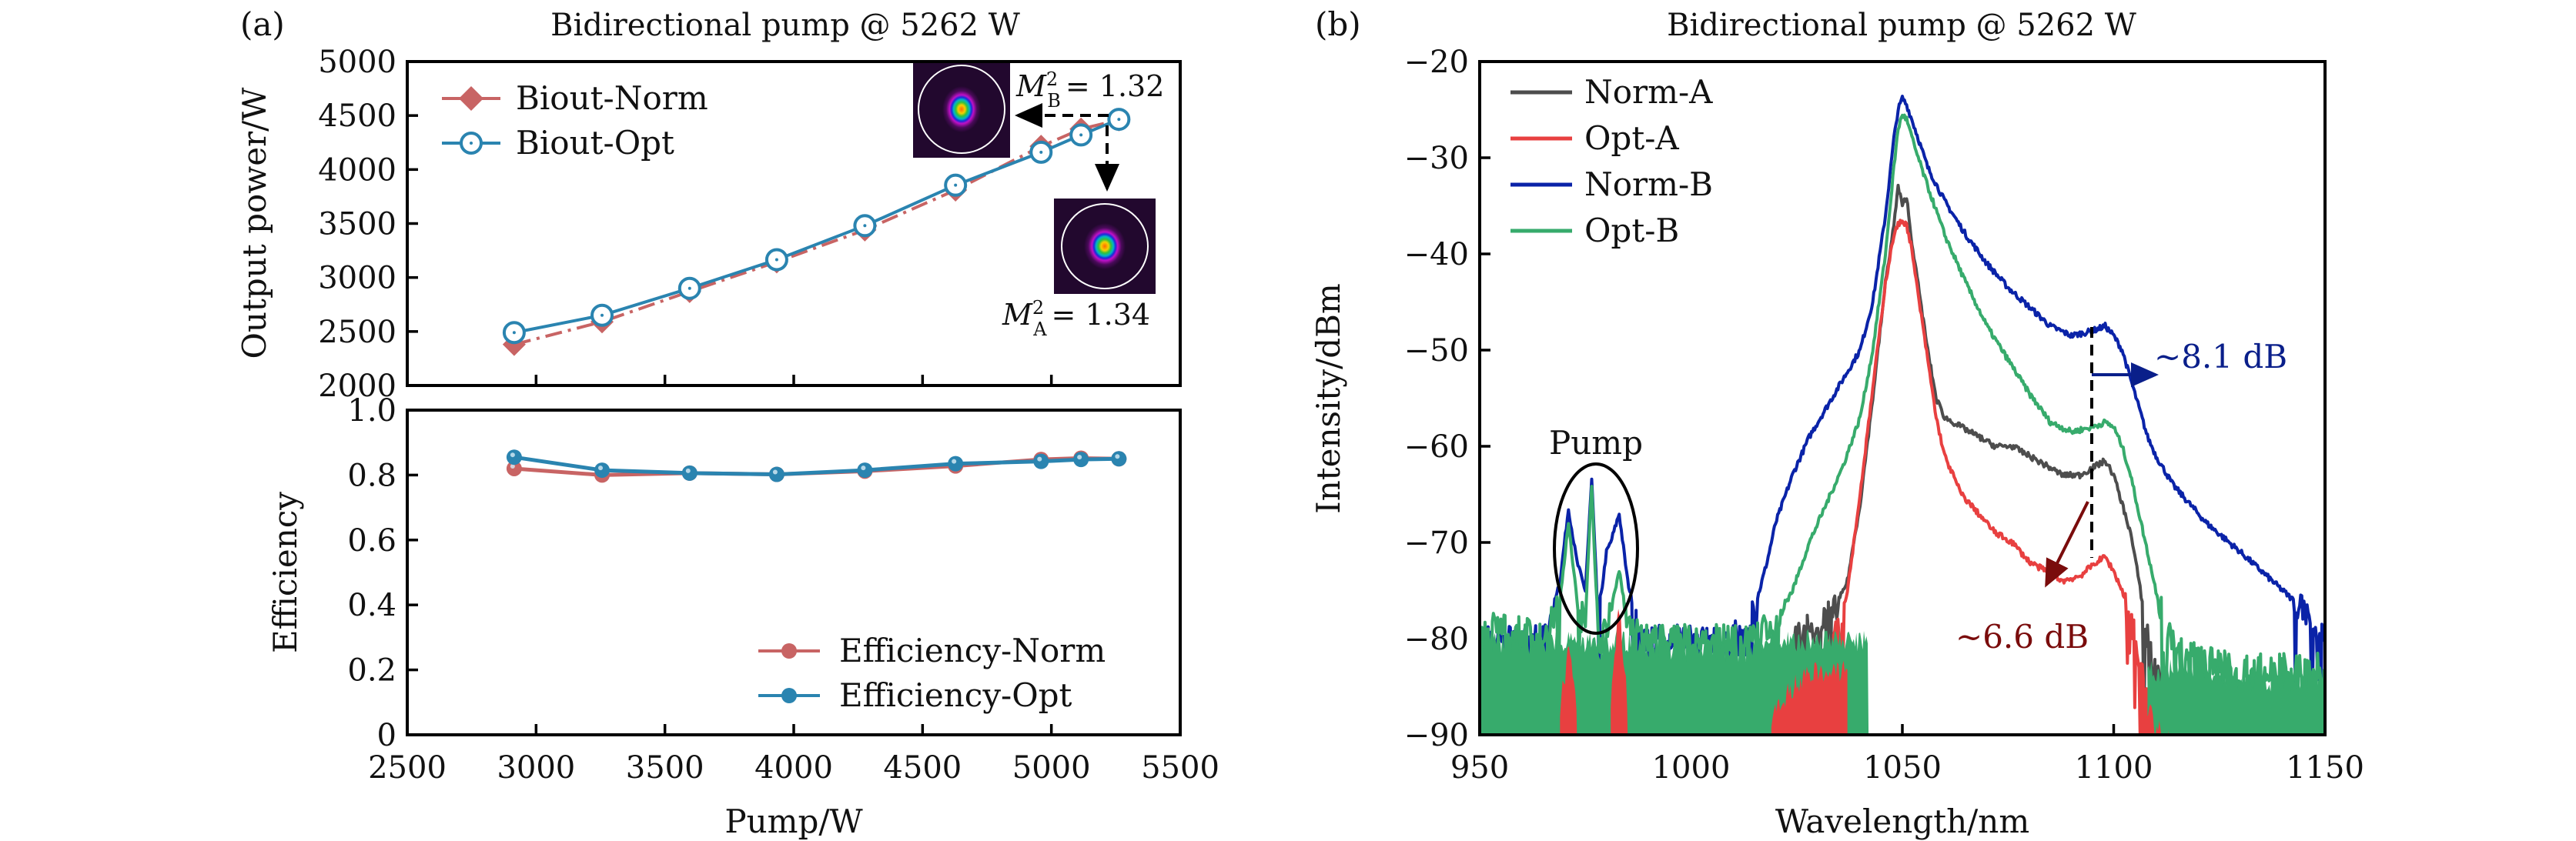 This screenshot has height=841, width=2576. I want to click on ylabel-intensity: Intensity/dBm, so click(1329, 399).